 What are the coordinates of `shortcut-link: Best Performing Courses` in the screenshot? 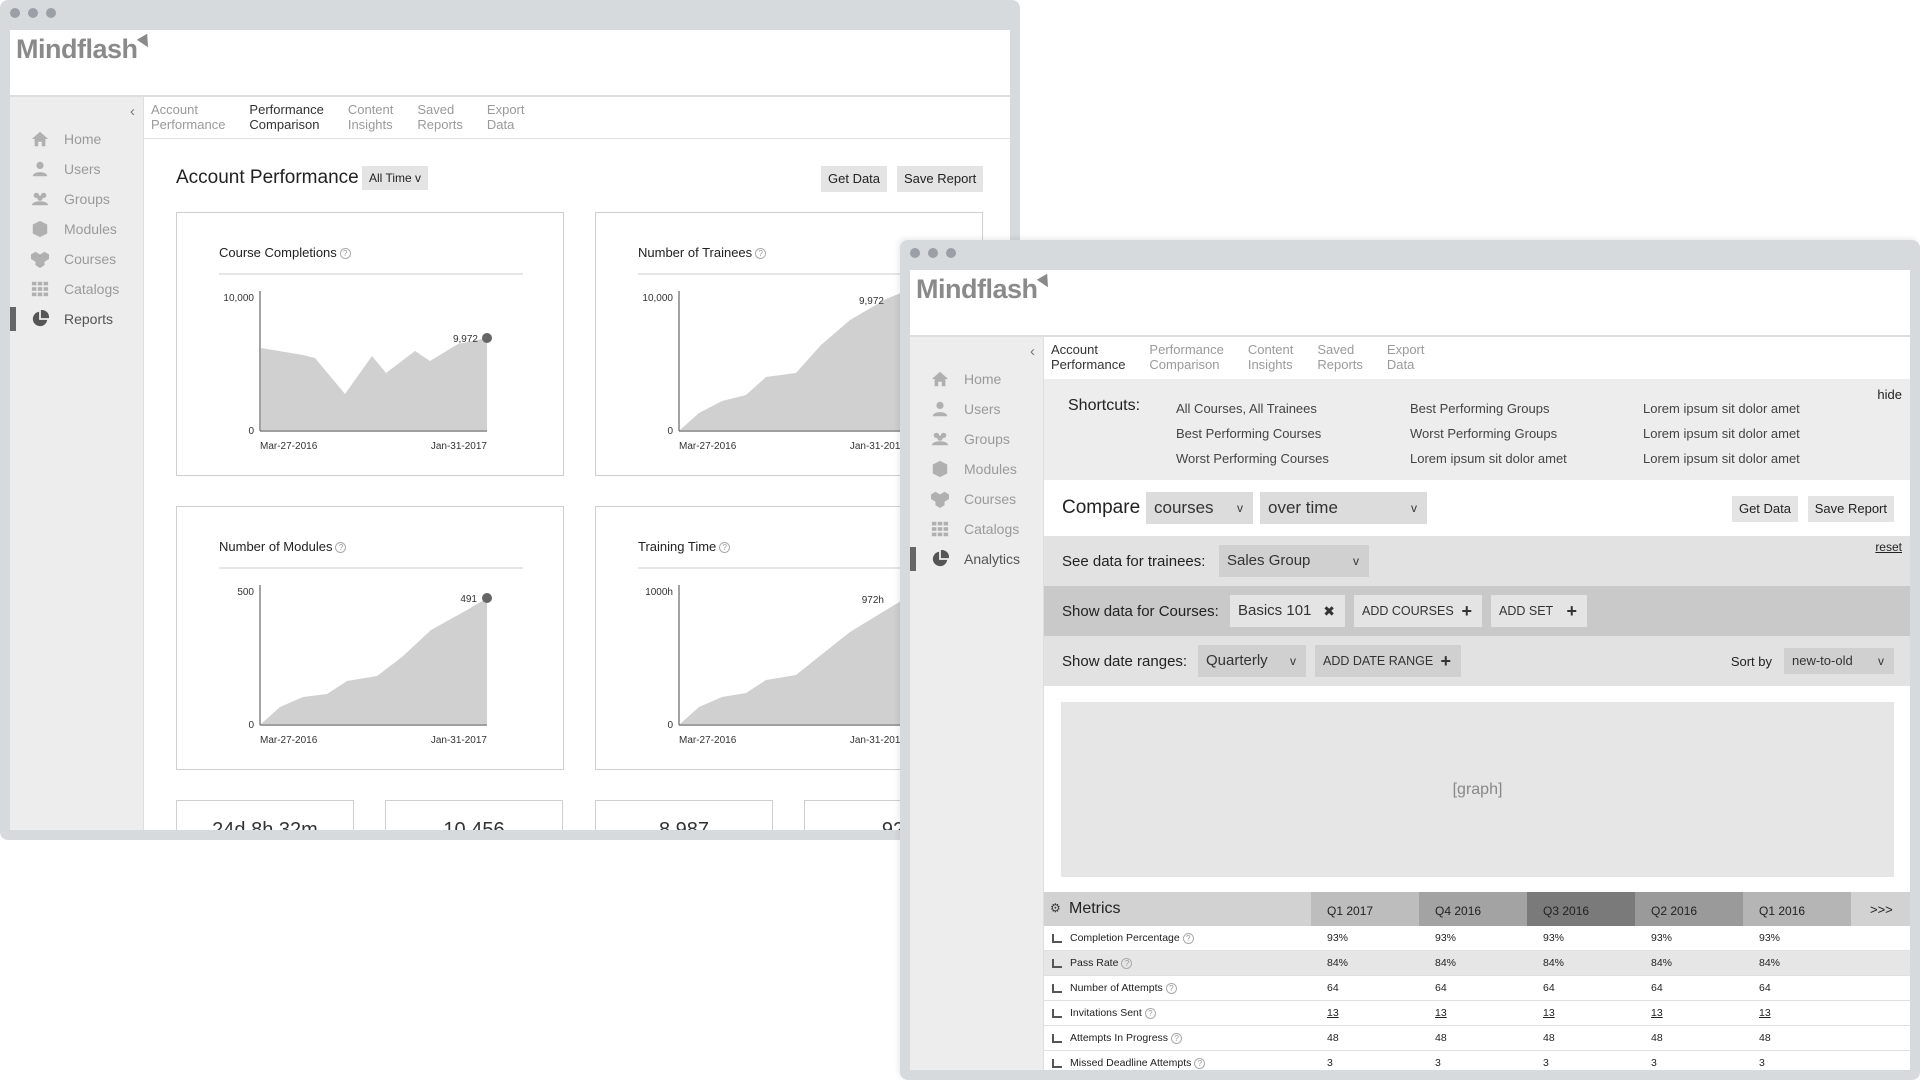 It's located at (1249, 433).